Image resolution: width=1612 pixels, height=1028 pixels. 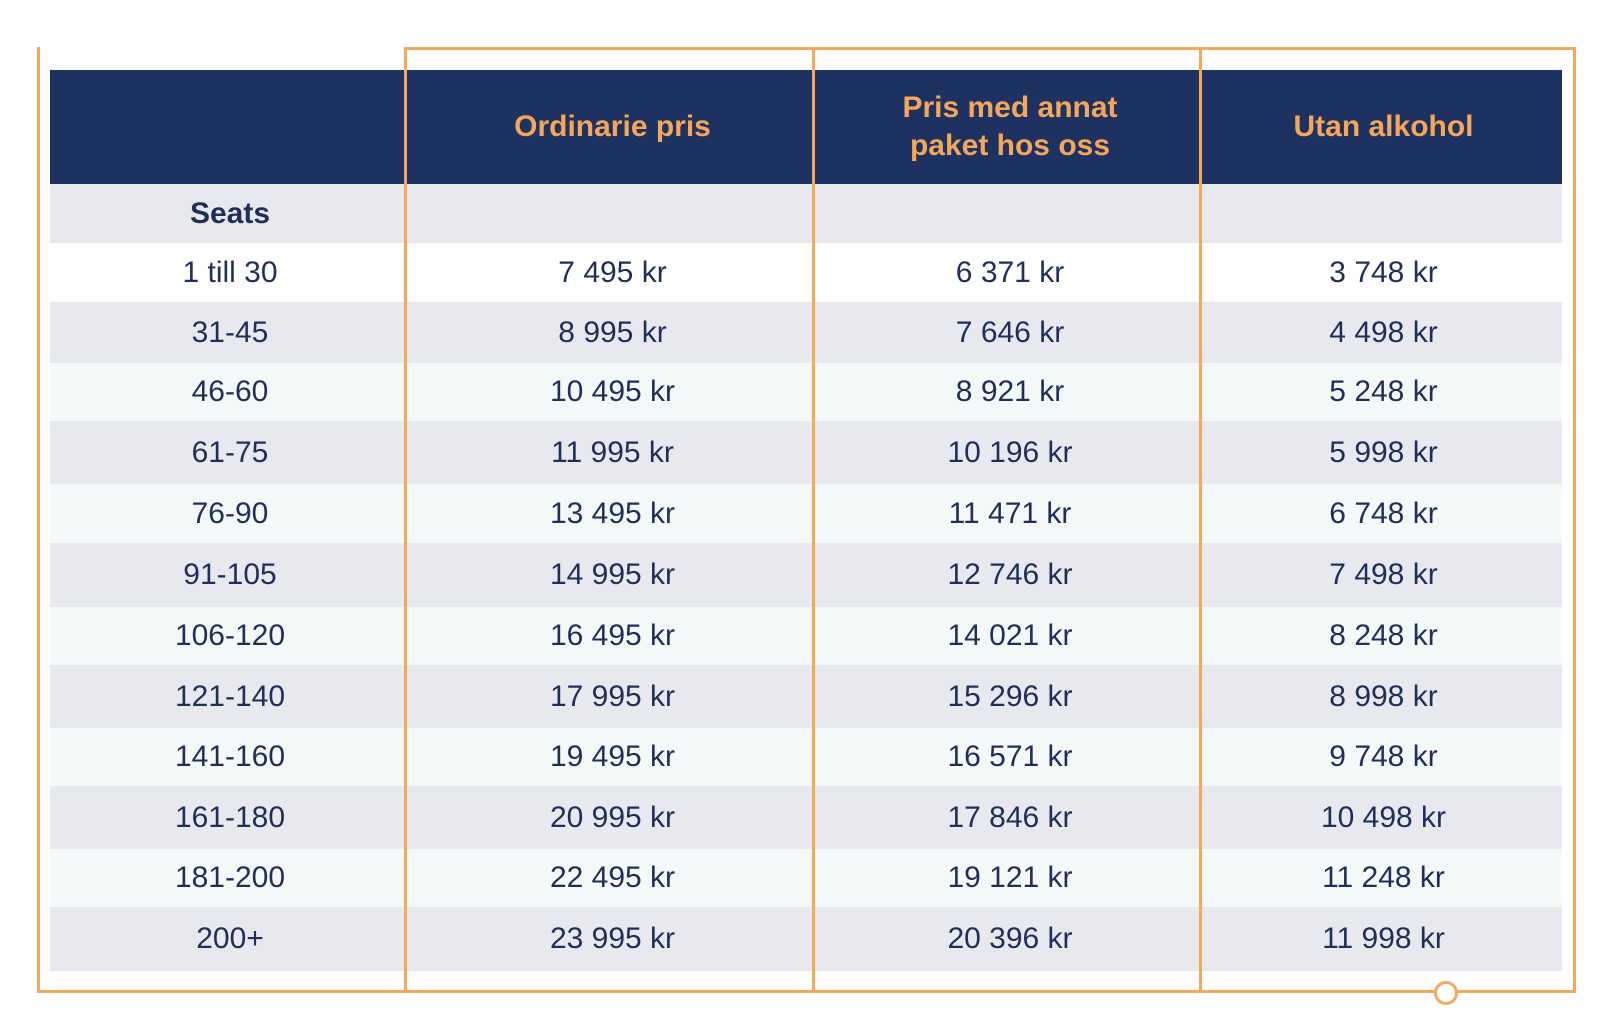 What do you see at coordinates (1383, 696) in the screenshot?
I see `utan-alkohol-price-cell: 8 998 kr` at bounding box center [1383, 696].